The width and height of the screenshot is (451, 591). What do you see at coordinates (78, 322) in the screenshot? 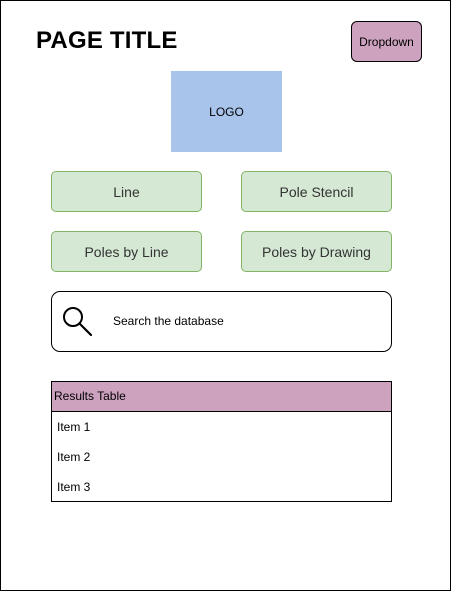
I see `search-icon` at bounding box center [78, 322].